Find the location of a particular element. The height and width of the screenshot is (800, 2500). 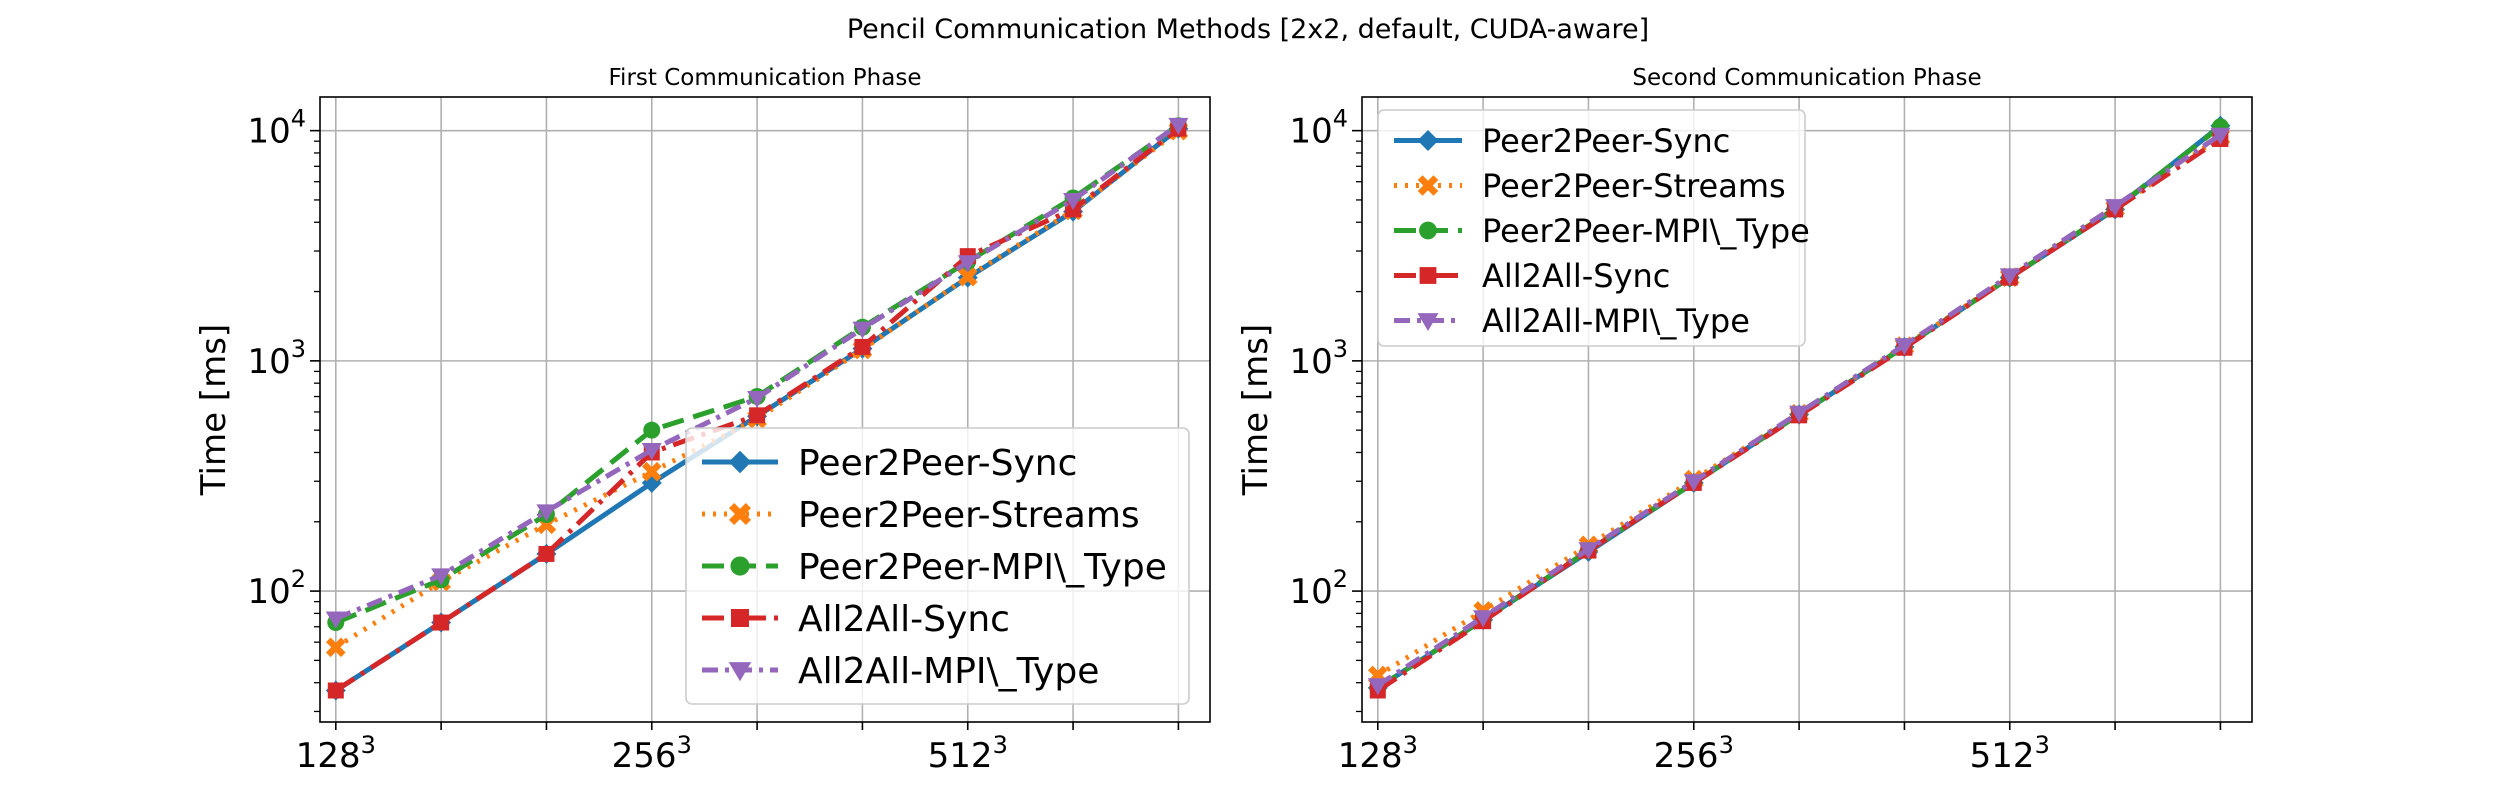

chart-title: Second Communication Phase is located at coordinates (1806, 78).